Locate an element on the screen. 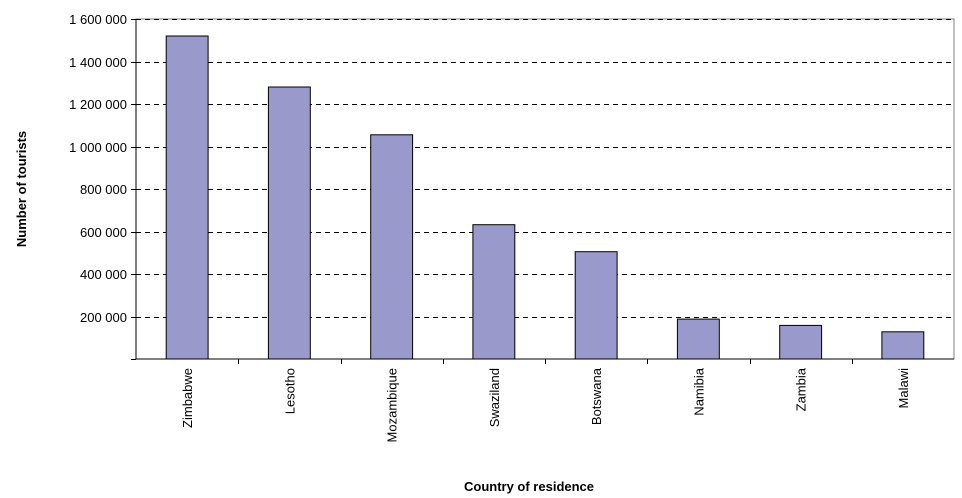  y-axis-title: Number of tourists is located at coordinates (21, 189).